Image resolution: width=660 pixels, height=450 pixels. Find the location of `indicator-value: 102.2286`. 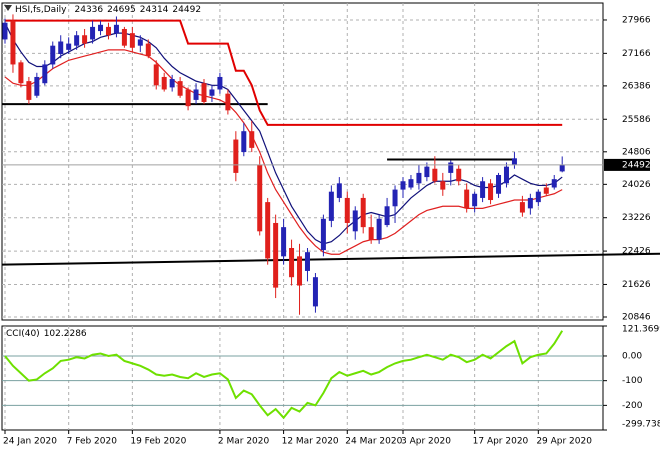

indicator-value: 102.2286 is located at coordinates (65, 334).